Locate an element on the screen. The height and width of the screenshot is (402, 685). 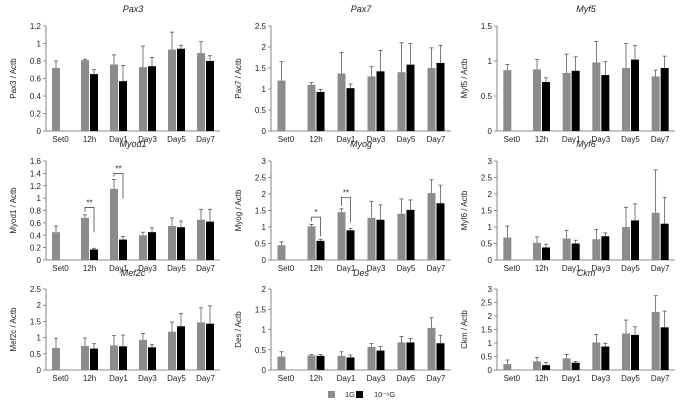
y-axis-label: Myod1 / Actb is located at coordinates (13, 210).